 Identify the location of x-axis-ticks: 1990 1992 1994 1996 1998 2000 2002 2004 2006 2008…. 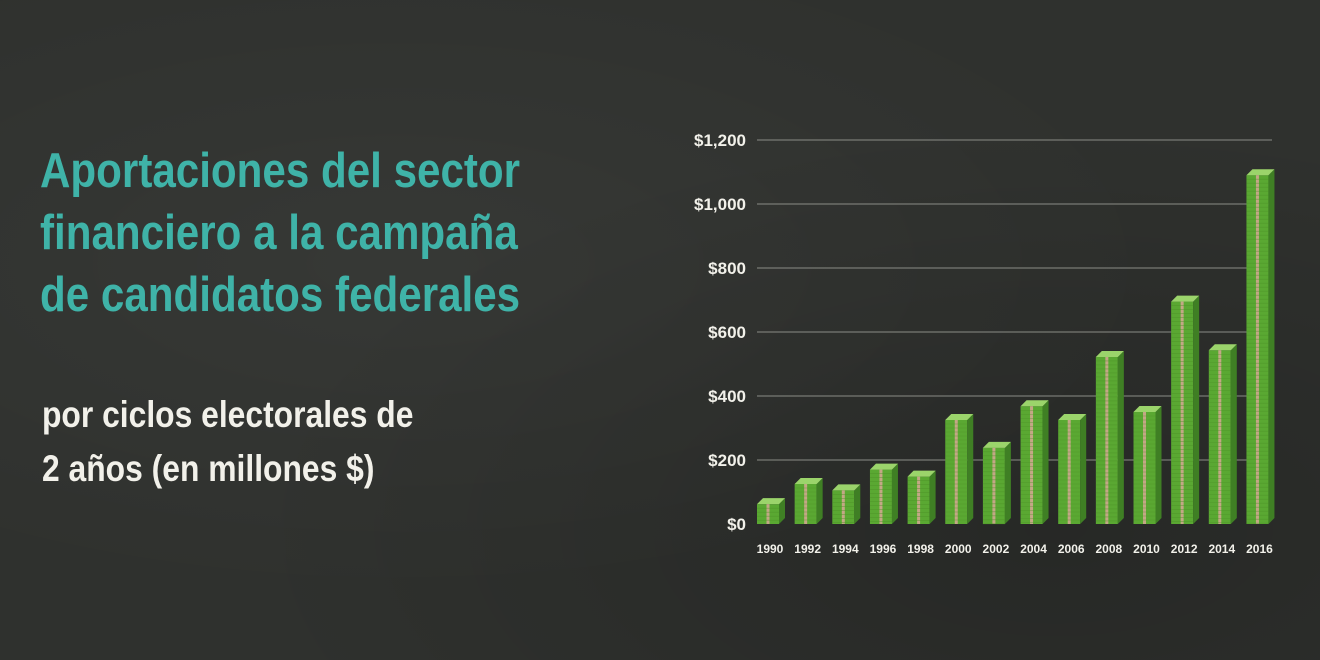
(1015, 549).